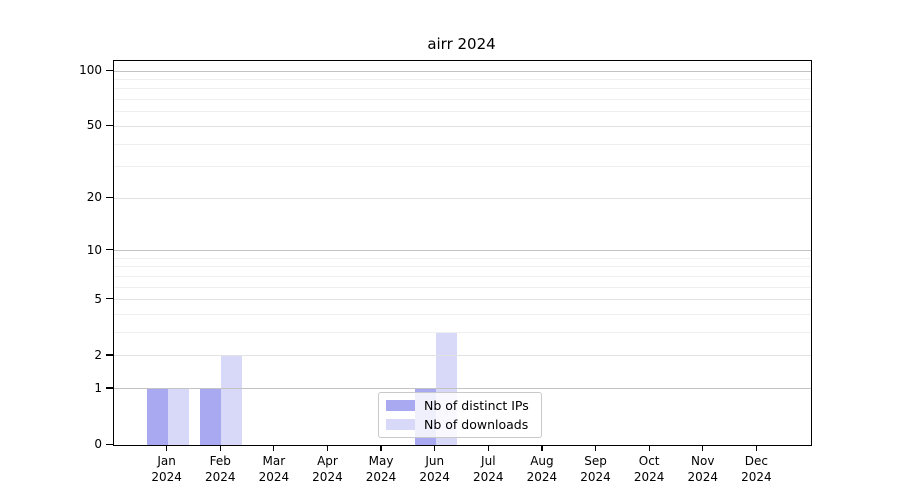  I want to click on x-tick-label-aug: Aug 2024, so click(542, 469).